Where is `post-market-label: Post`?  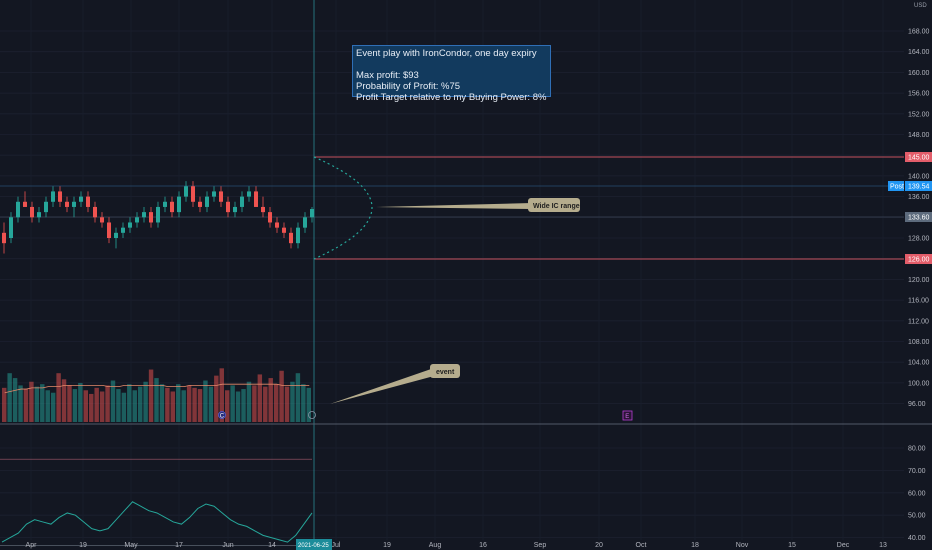
post-market-label: Post is located at coordinates (897, 187).